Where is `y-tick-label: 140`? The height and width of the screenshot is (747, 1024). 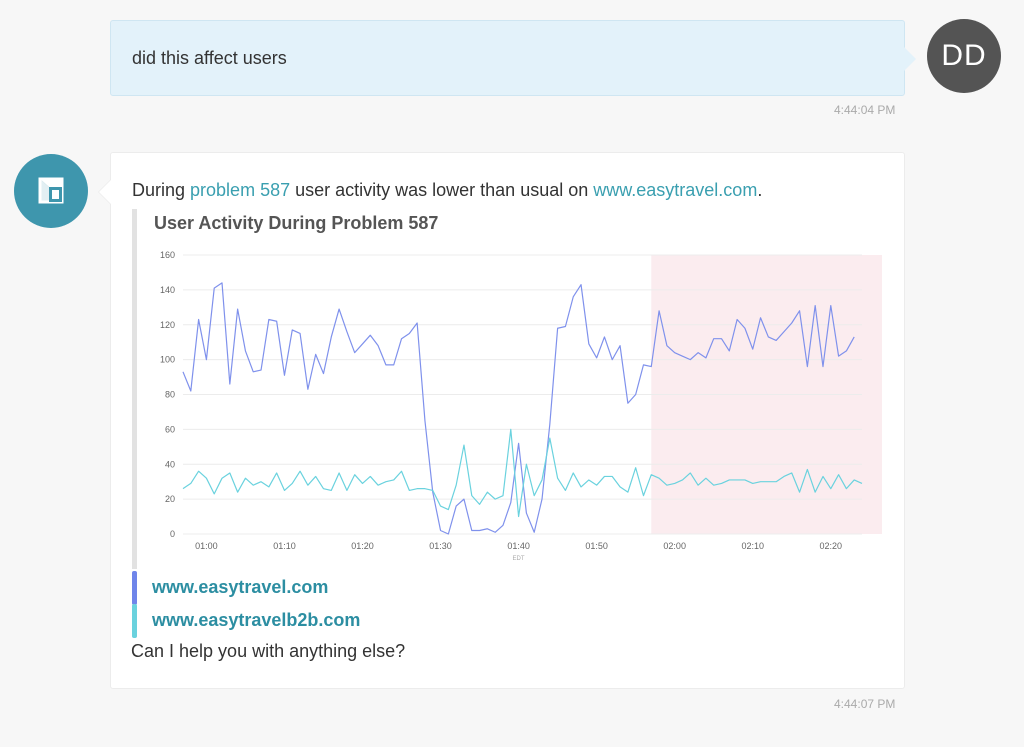
y-tick-label: 140 is located at coordinates (167, 290).